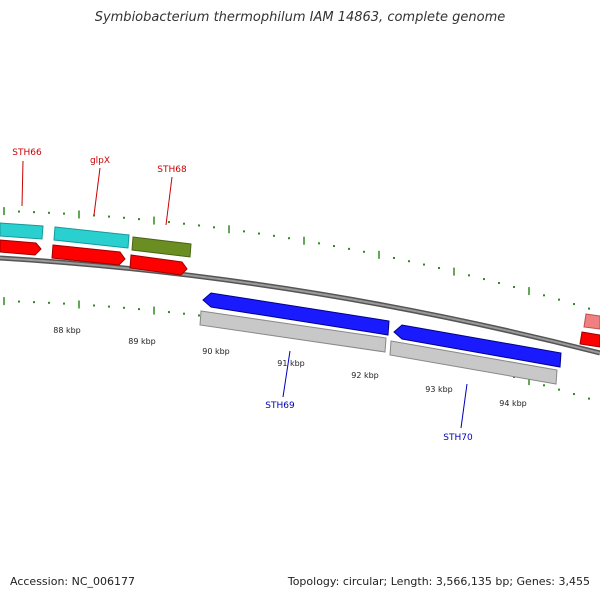  What do you see at coordinates (88, 255) in the screenshot?
I see `gene-feature-glpx` at bounding box center [88, 255].